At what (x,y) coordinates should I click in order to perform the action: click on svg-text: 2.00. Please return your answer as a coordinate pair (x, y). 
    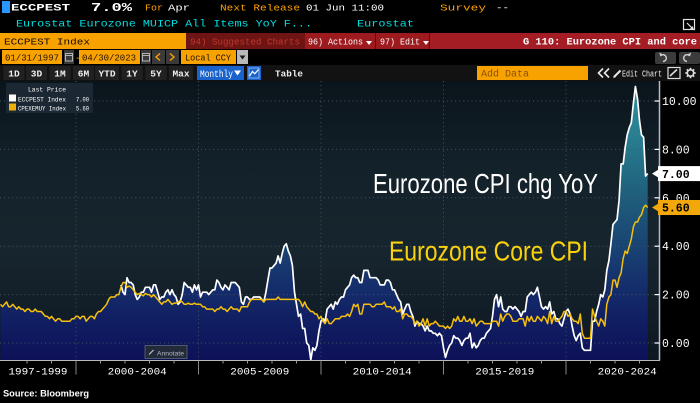
    Looking at the image, I should click on (676, 296).